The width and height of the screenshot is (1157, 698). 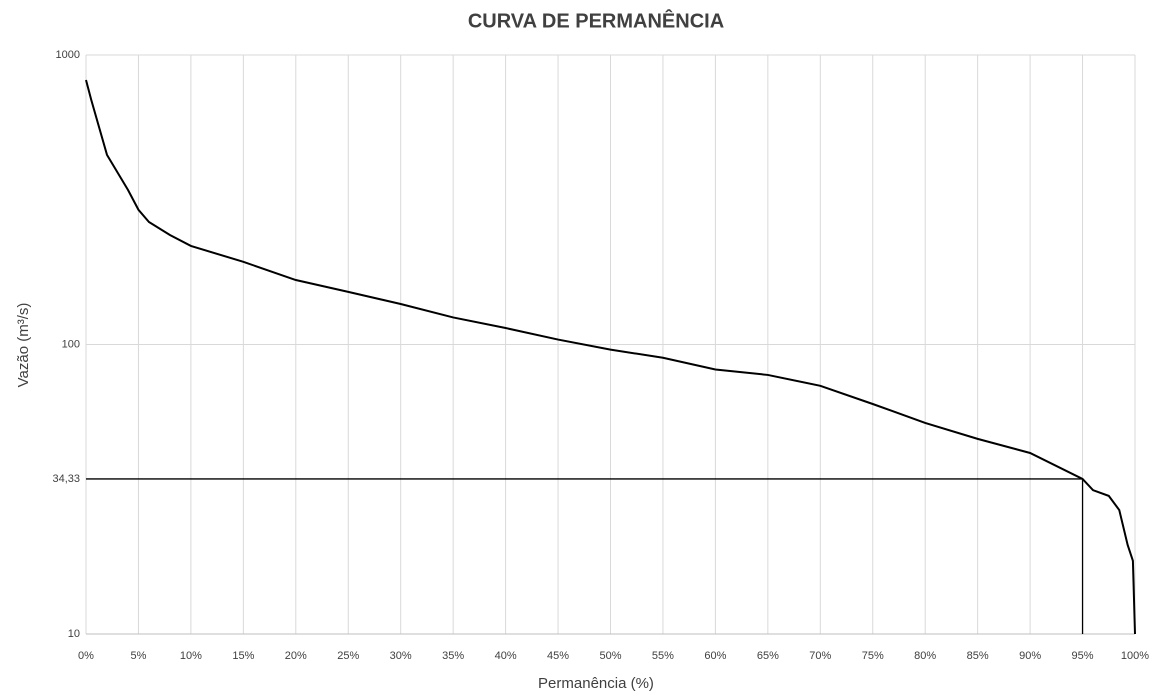 I want to click on x-tick-label: 85%, so click(x=978, y=656).